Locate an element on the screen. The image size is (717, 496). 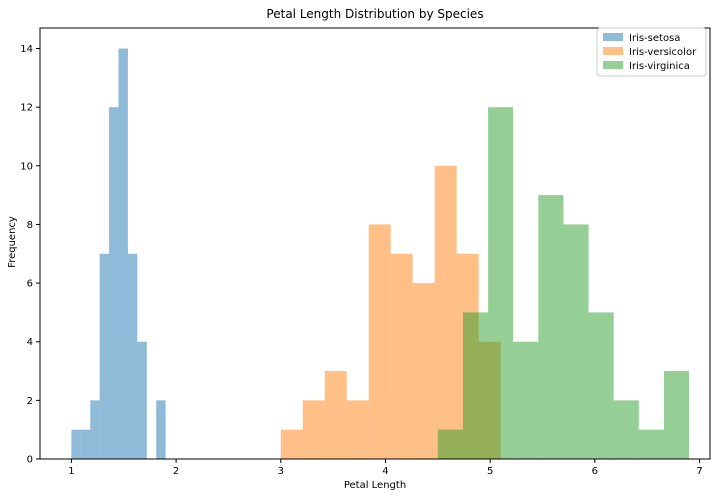
y-tick-label-6: 6 is located at coordinates (30, 284).